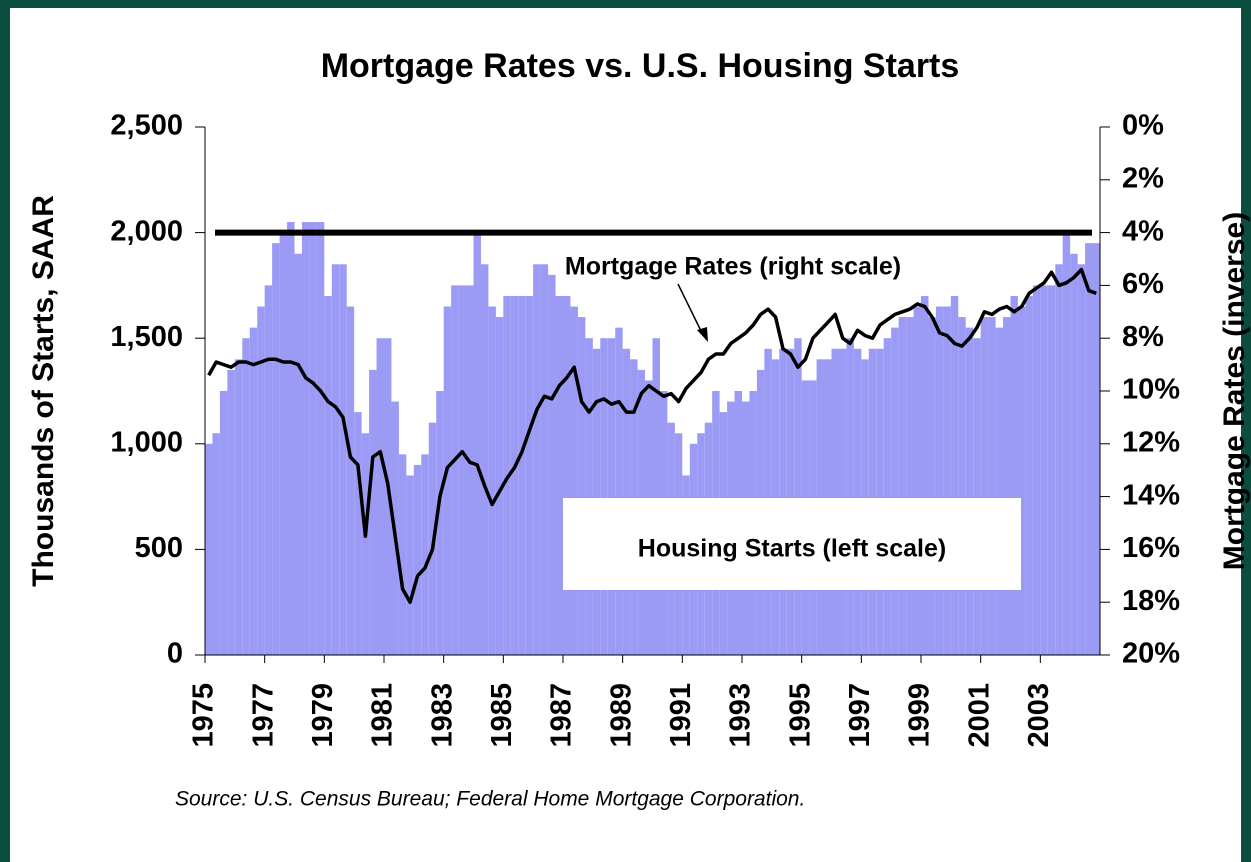  What do you see at coordinates (1151, 495) in the screenshot?
I see `y2-tick-label: 14%` at bounding box center [1151, 495].